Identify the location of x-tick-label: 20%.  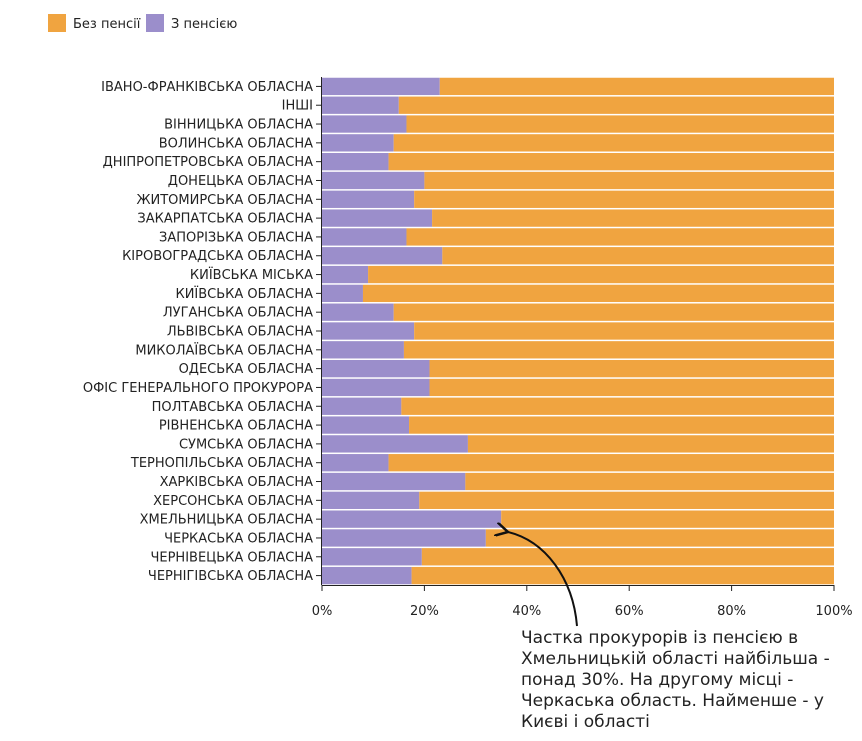
(424, 611).